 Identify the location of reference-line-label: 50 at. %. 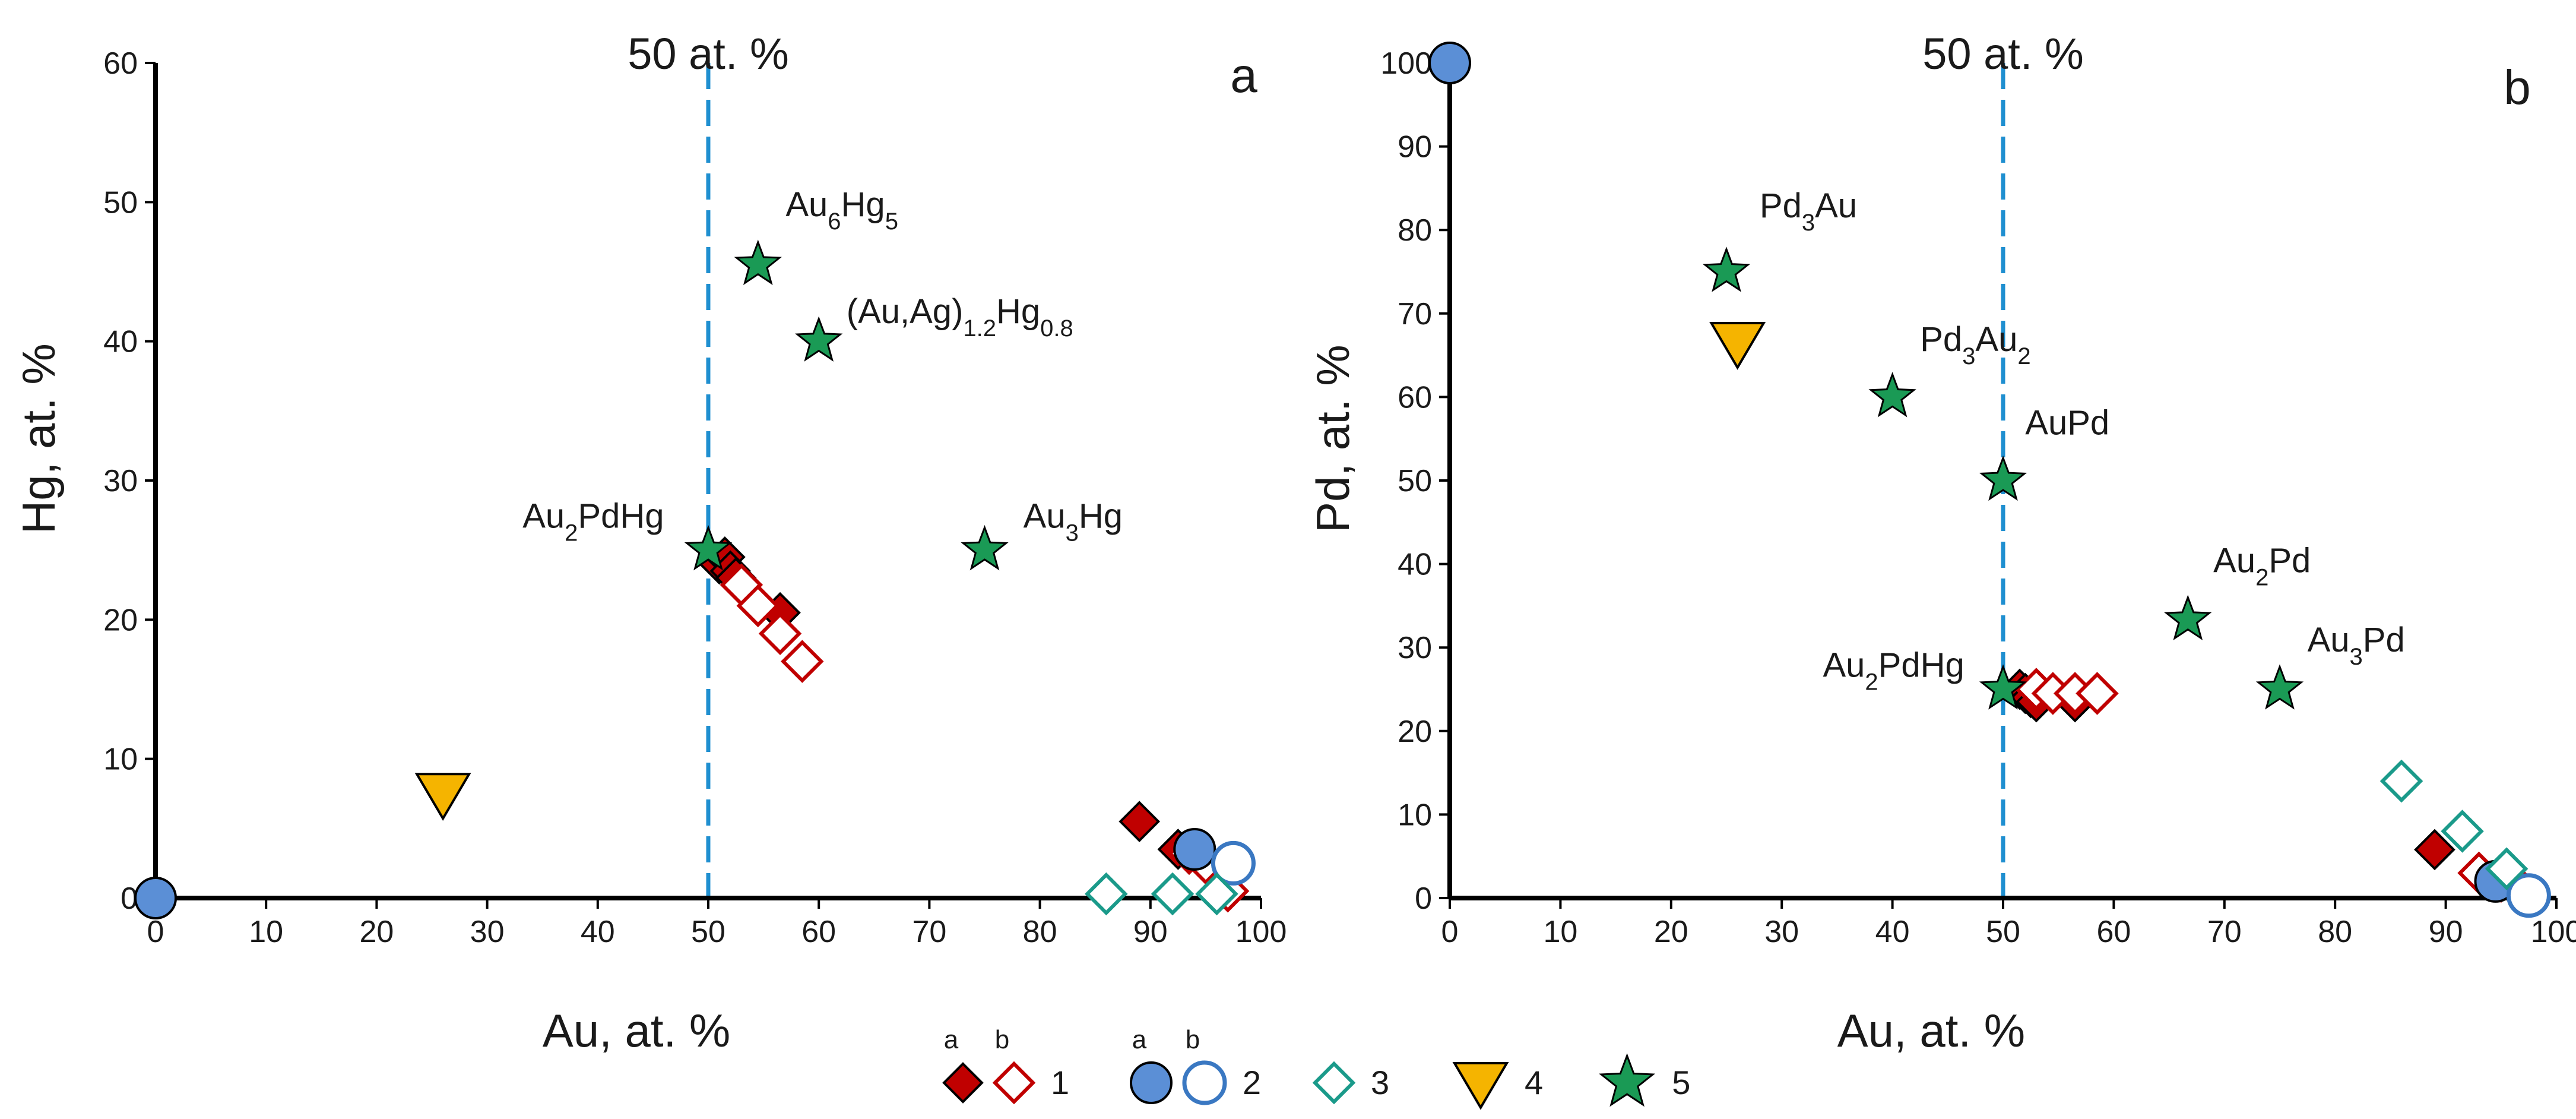
(709, 53).